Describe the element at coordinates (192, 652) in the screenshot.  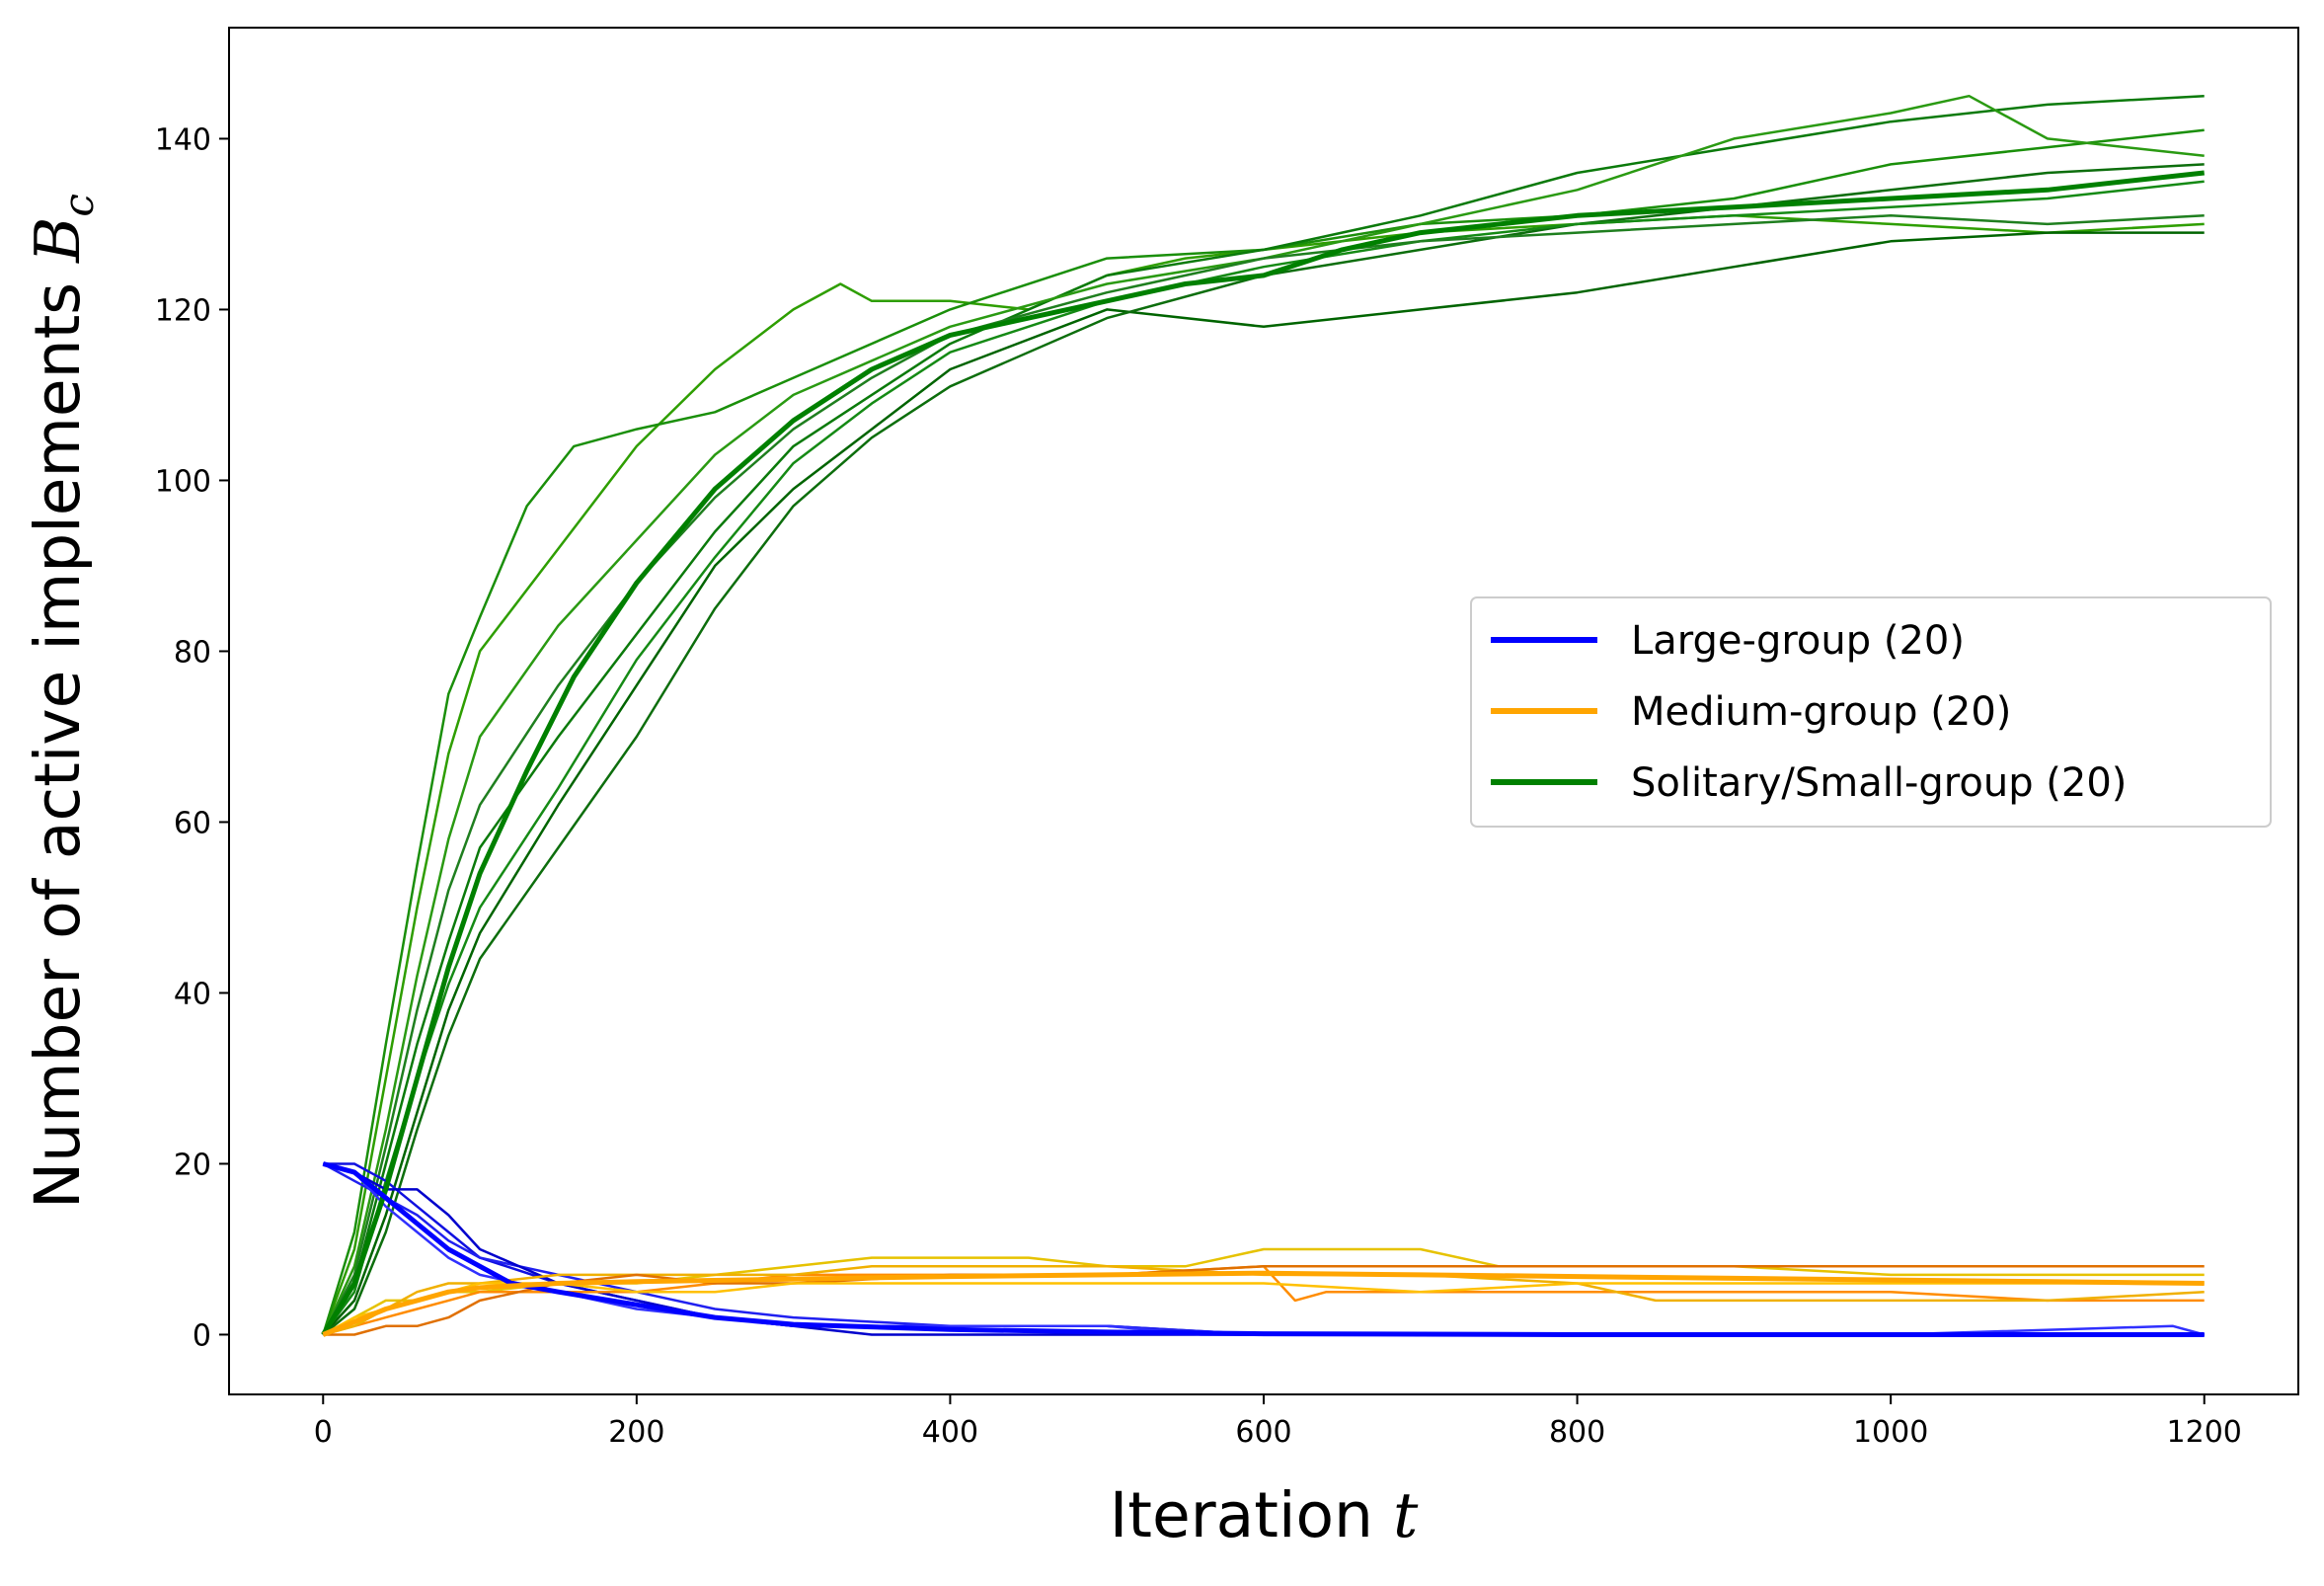
I see `y-tick-label: 80` at that location.